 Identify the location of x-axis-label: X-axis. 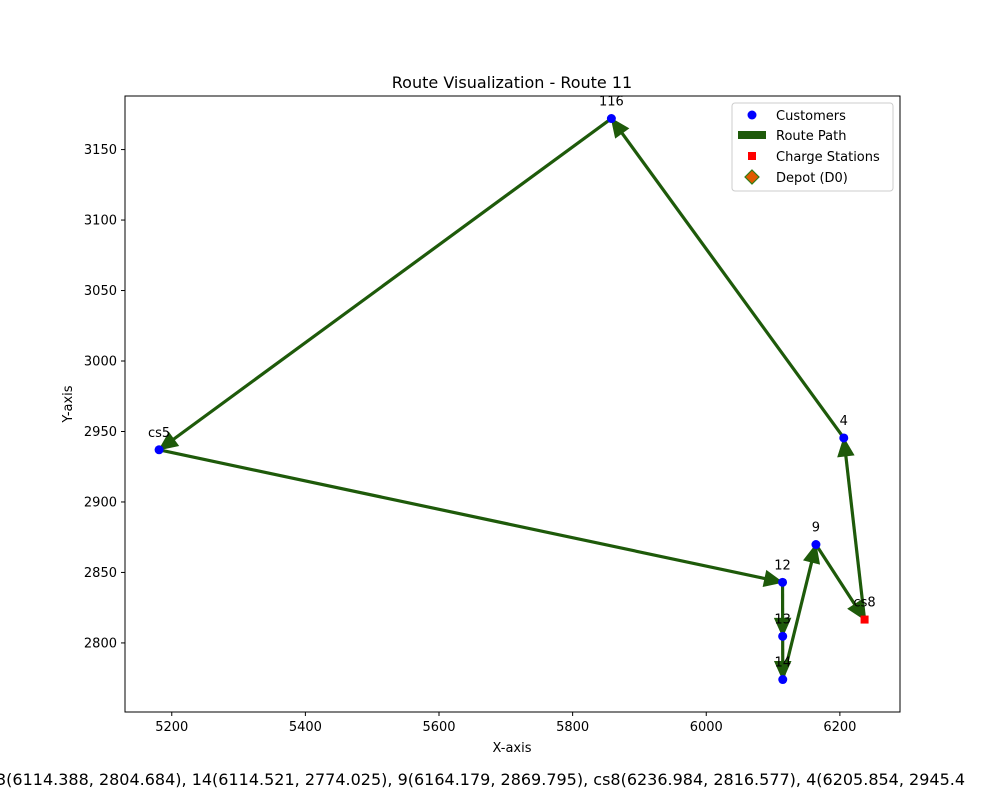
(512, 748).